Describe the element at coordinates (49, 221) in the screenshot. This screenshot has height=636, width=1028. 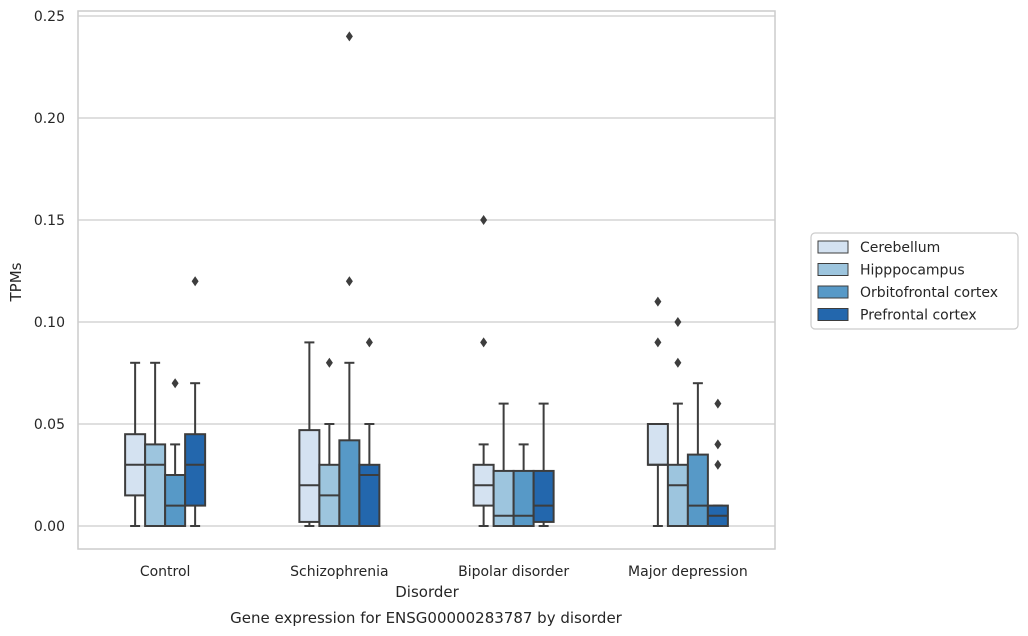
I see `y-tick-label: 0.15` at that location.